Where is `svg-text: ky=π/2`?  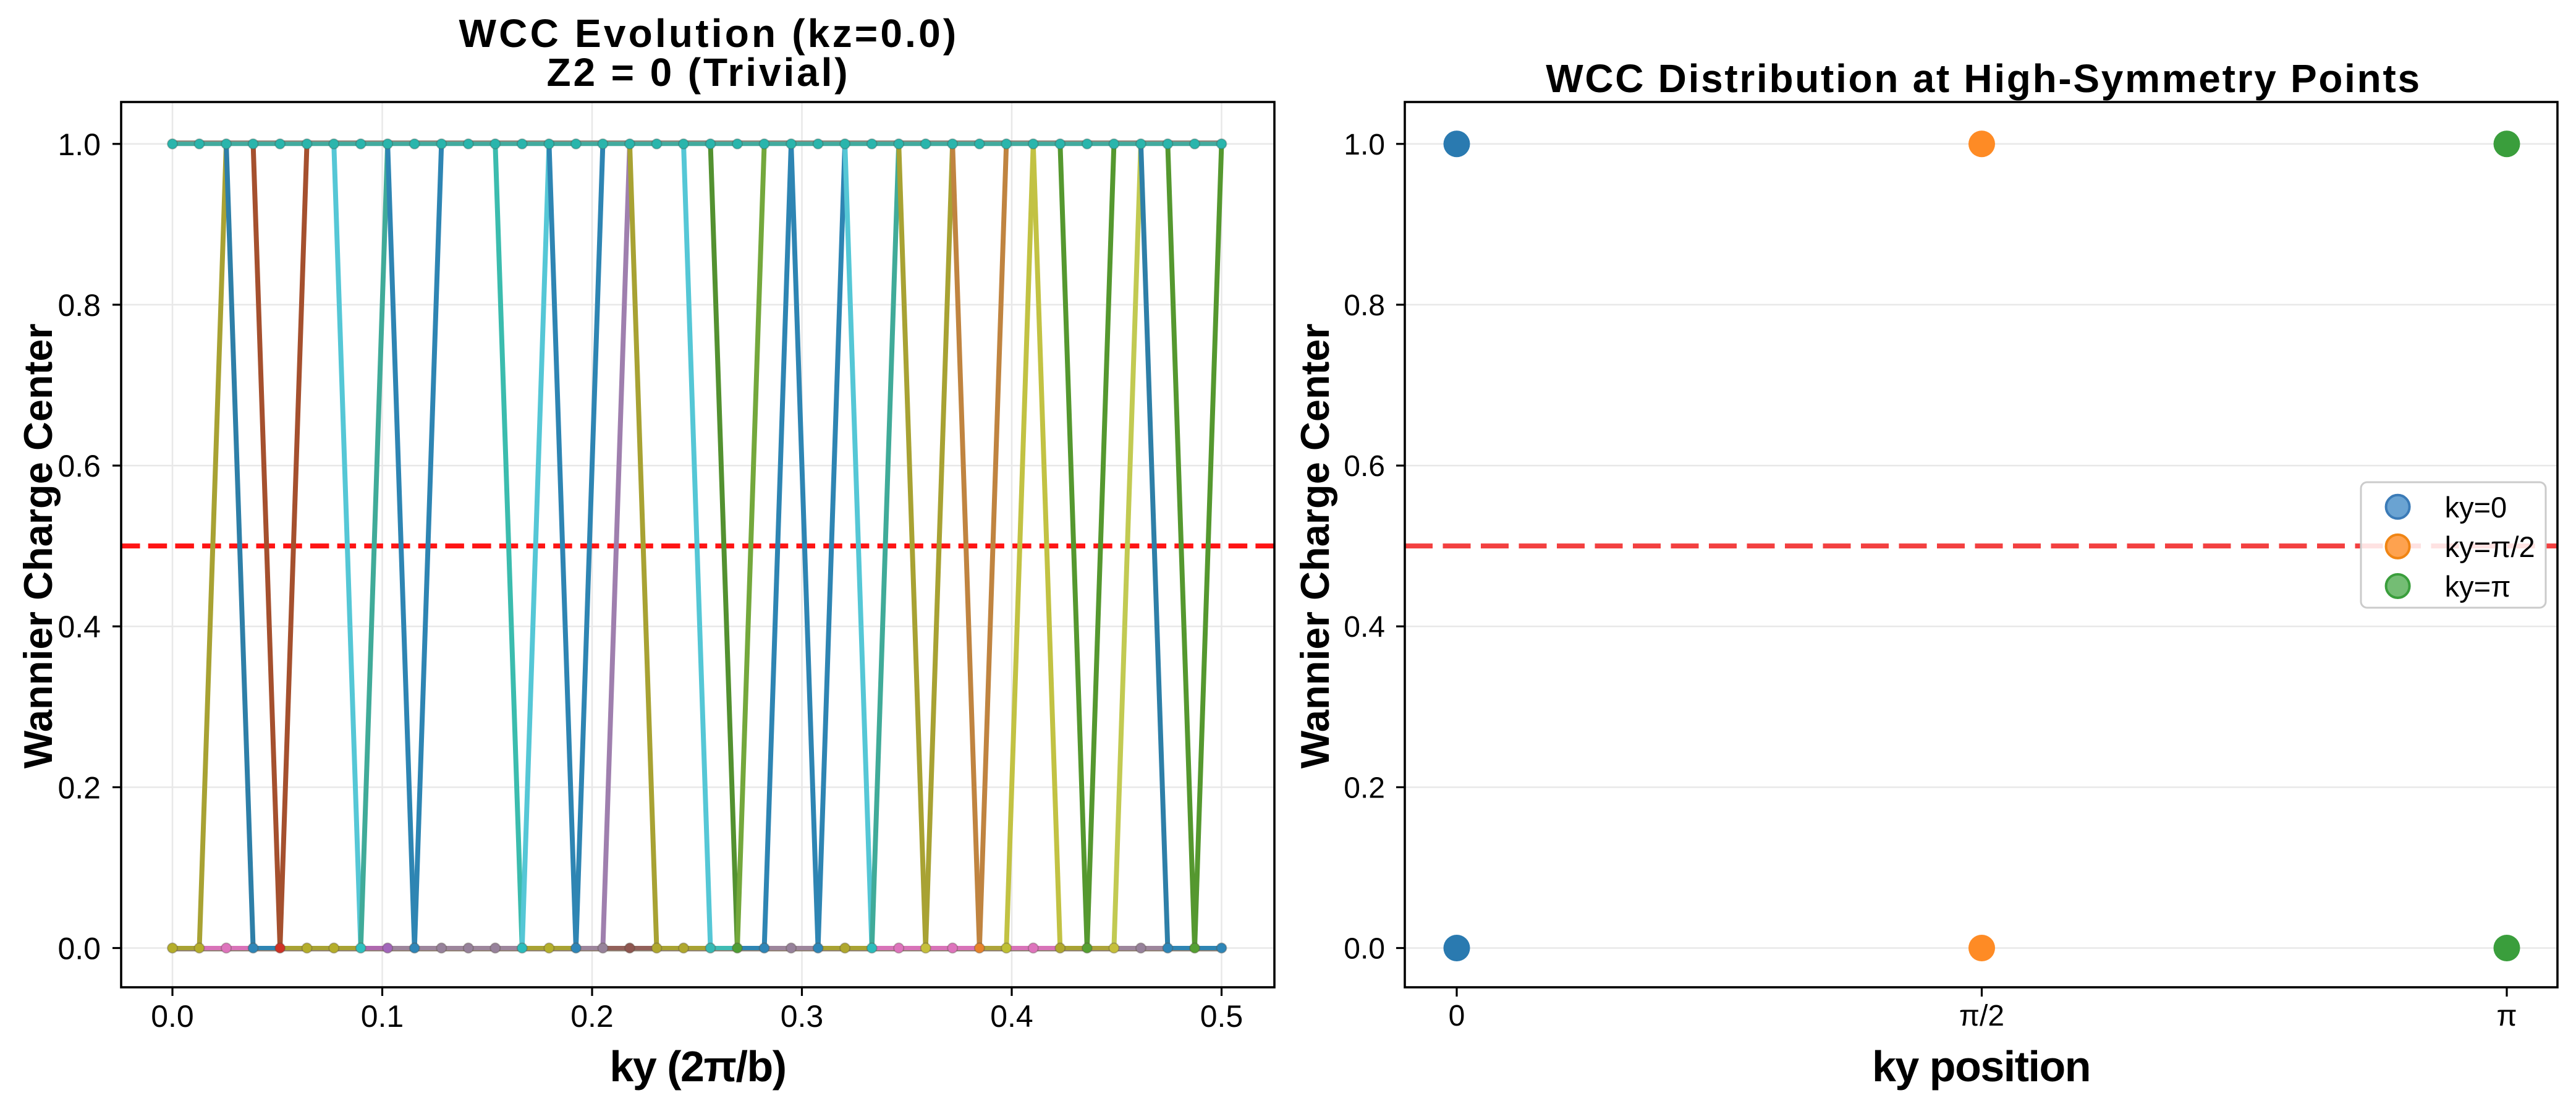 svg-text: ky=π/2 is located at coordinates (2490, 546).